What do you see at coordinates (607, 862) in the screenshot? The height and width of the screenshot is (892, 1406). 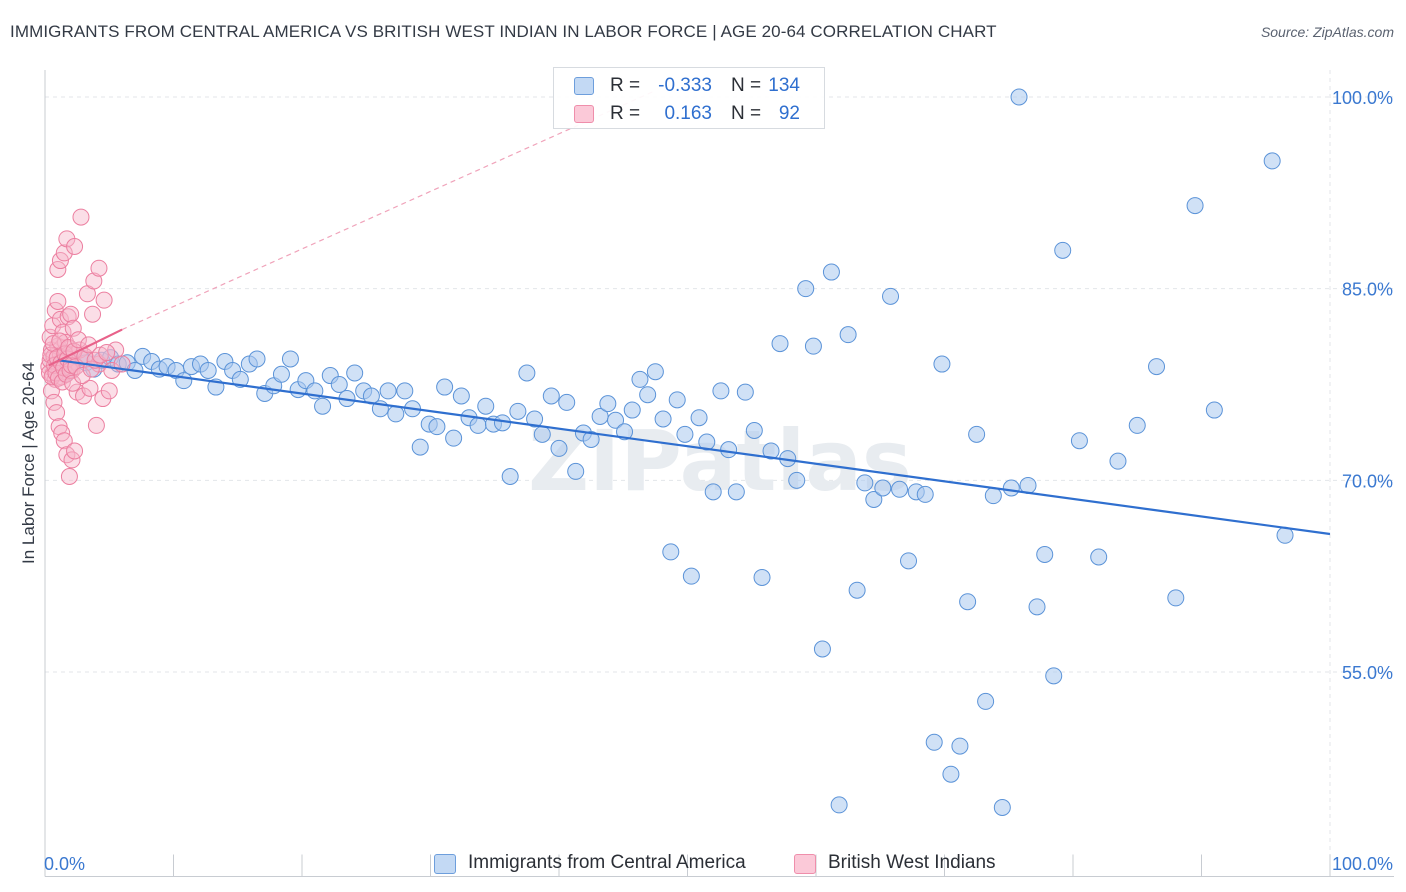 I see `legend-label: Immigrants from Central America` at bounding box center [607, 862].